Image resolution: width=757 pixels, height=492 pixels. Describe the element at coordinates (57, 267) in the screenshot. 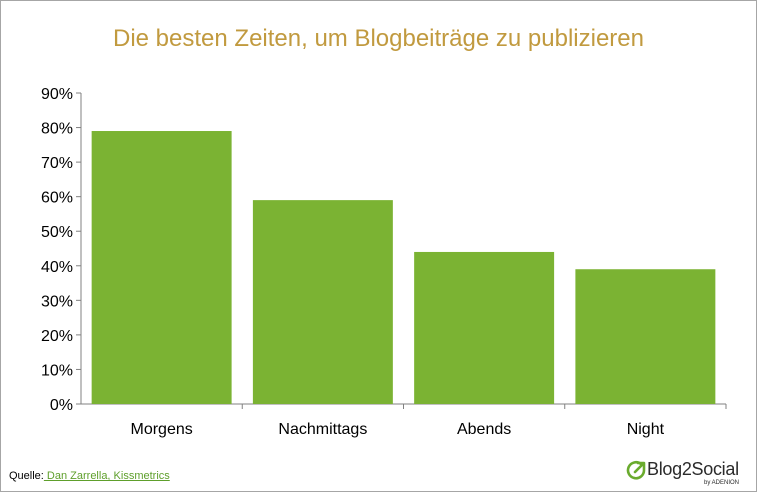

I see `y-tick-label: 40%` at that location.